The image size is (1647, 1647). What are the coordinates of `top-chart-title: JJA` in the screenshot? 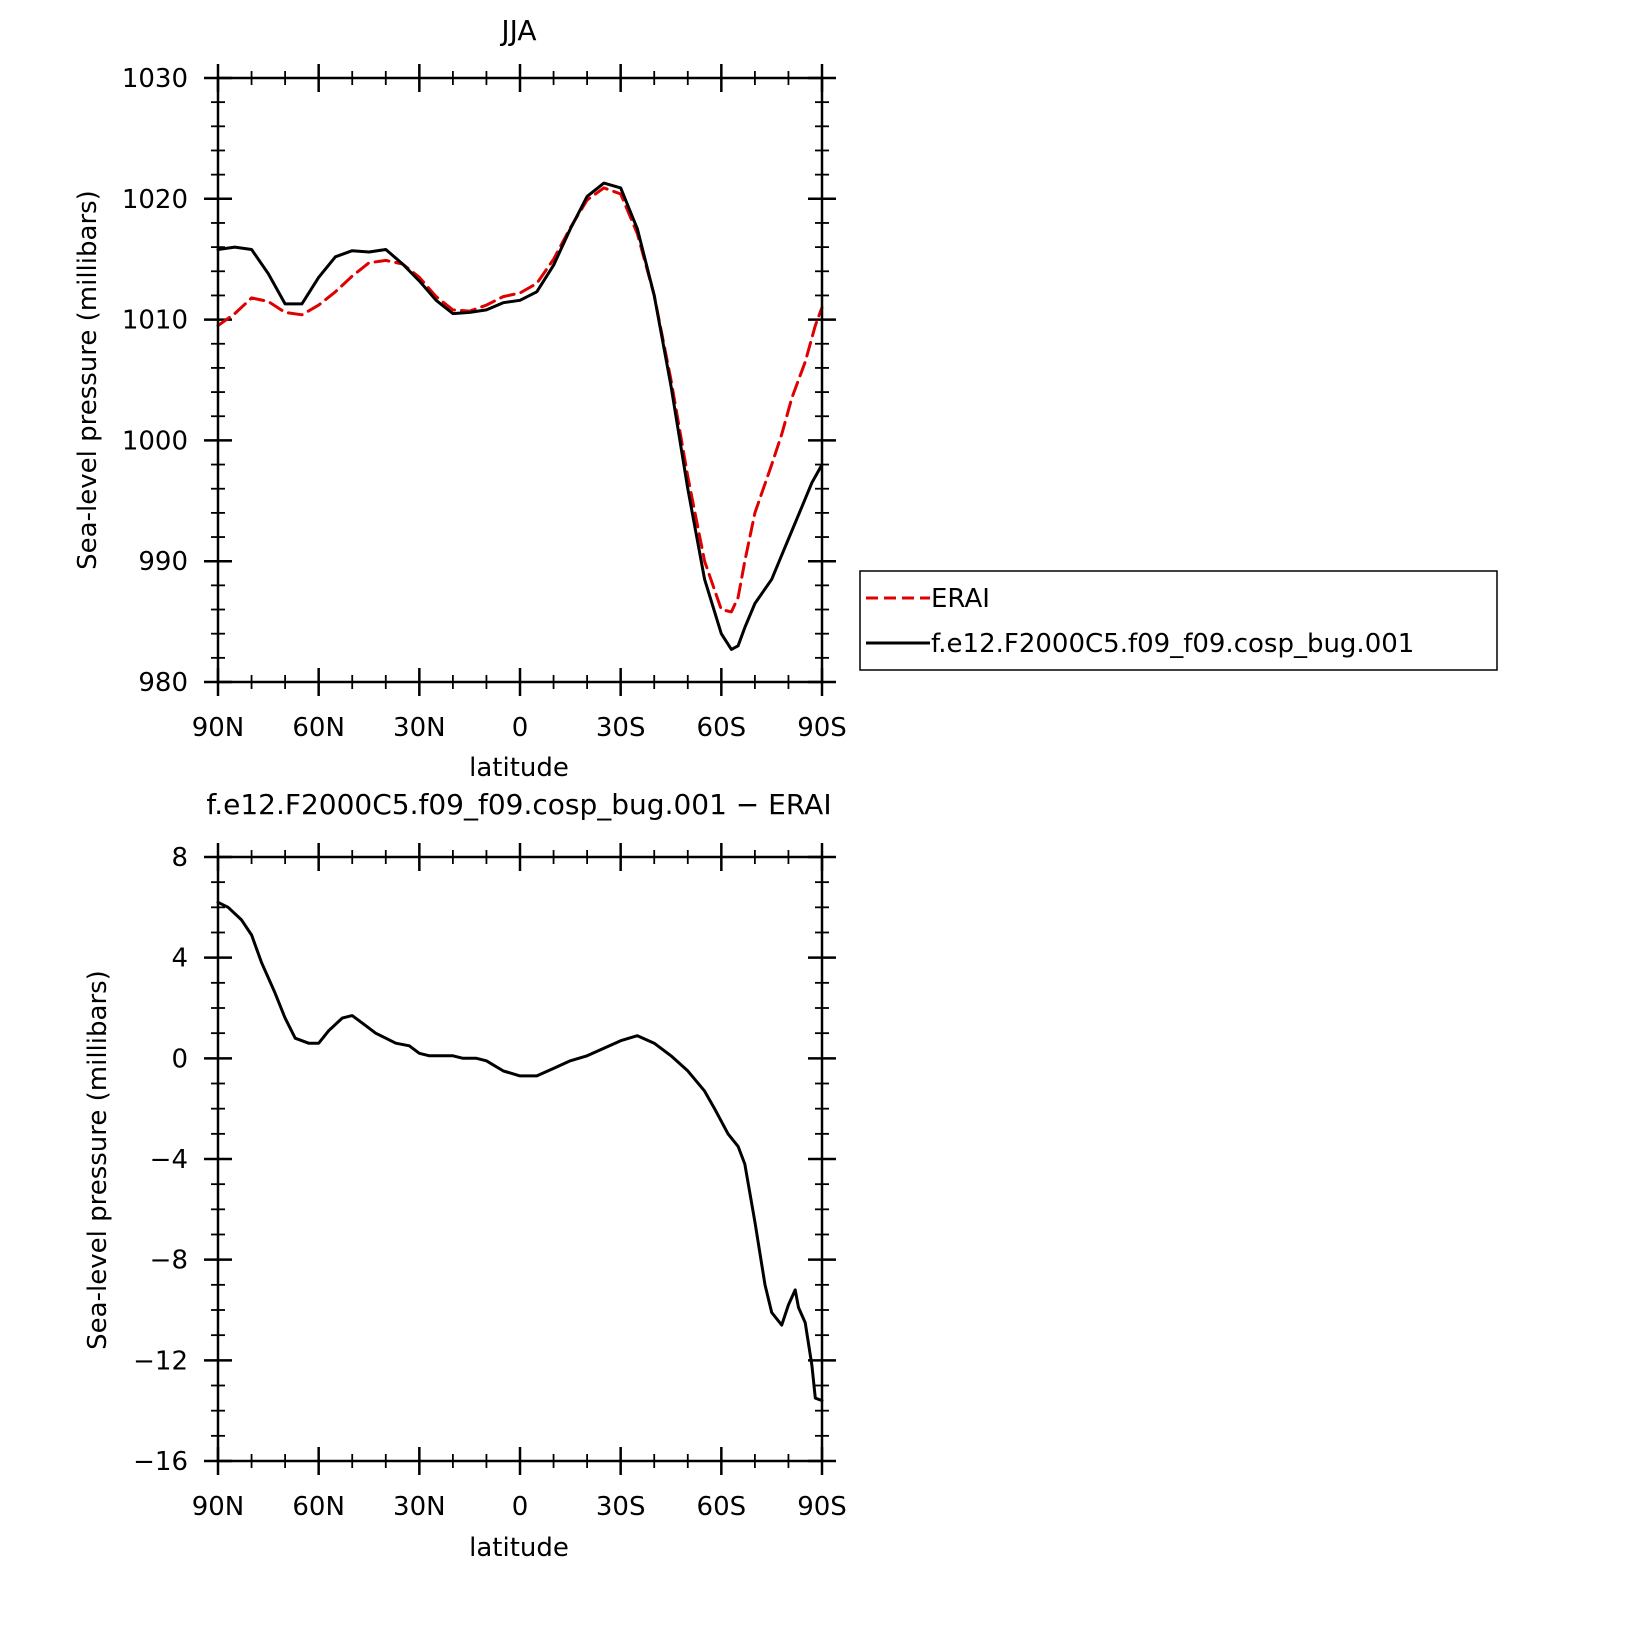 It's located at (517, 30).